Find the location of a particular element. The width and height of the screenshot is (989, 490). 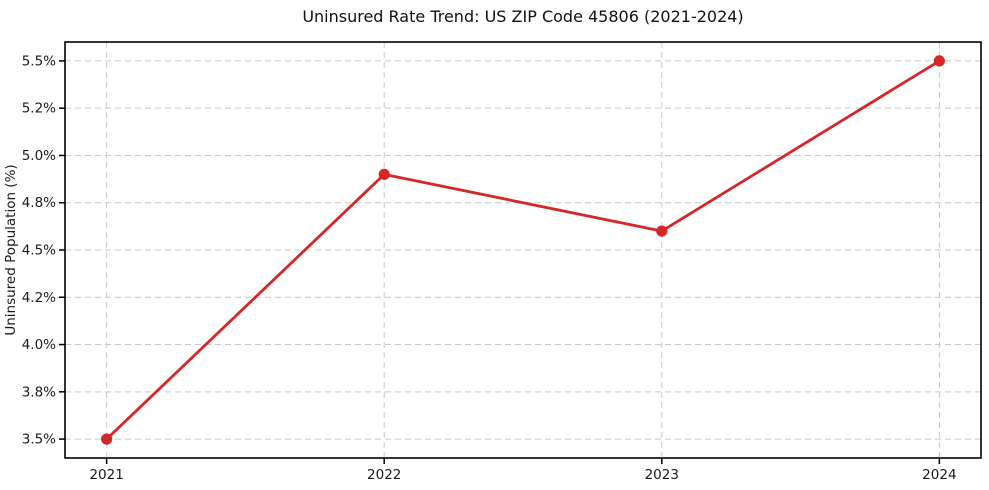

y-tick-label: 4.0% is located at coordinates (39, 345).